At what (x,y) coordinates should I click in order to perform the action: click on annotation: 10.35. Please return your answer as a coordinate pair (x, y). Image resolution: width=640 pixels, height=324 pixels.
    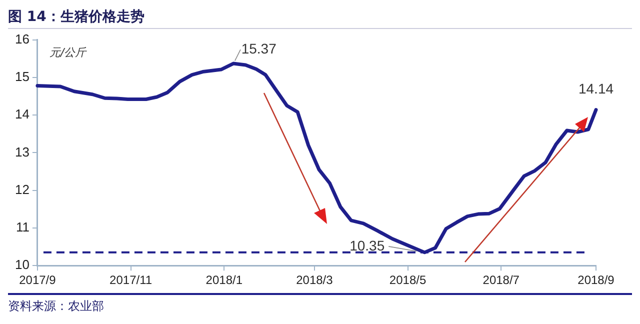
    Looking at the image, I should click on (367, 245).